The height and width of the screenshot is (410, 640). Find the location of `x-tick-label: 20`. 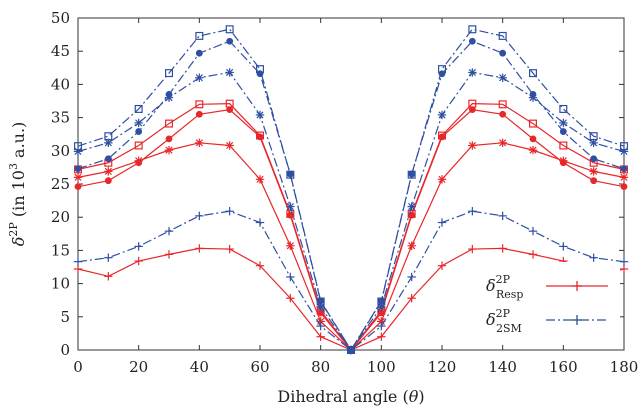

x-tick-label: 20 is located at coordinates (138, 367).